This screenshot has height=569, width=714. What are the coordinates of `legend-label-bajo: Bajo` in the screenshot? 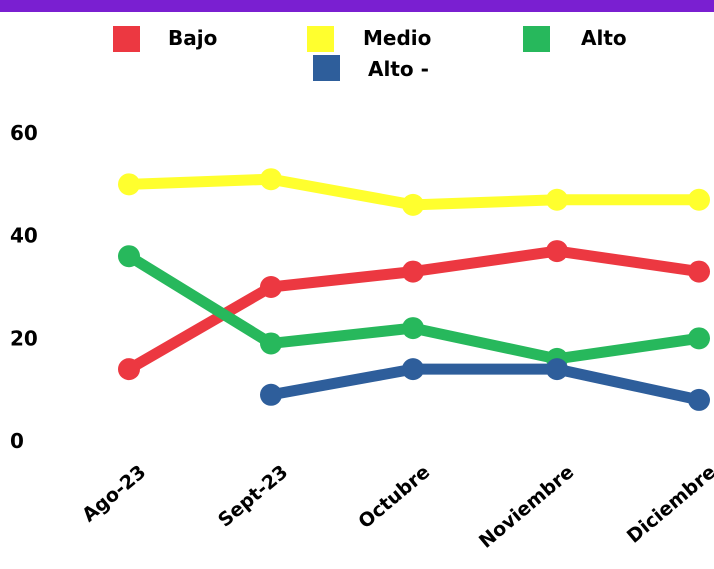 It's located at (192, 38).